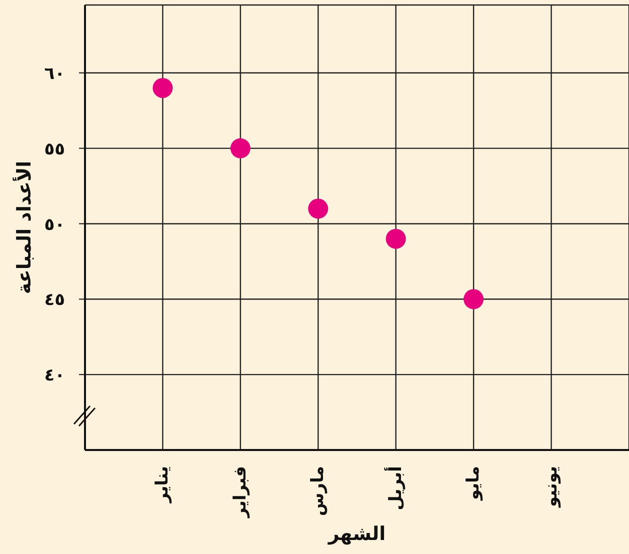 This screenshot has height=554, width=629. Describe the element at coordinates (54, 149) in the screenshot. I see `y-tick-label: ٥٥` at that location.